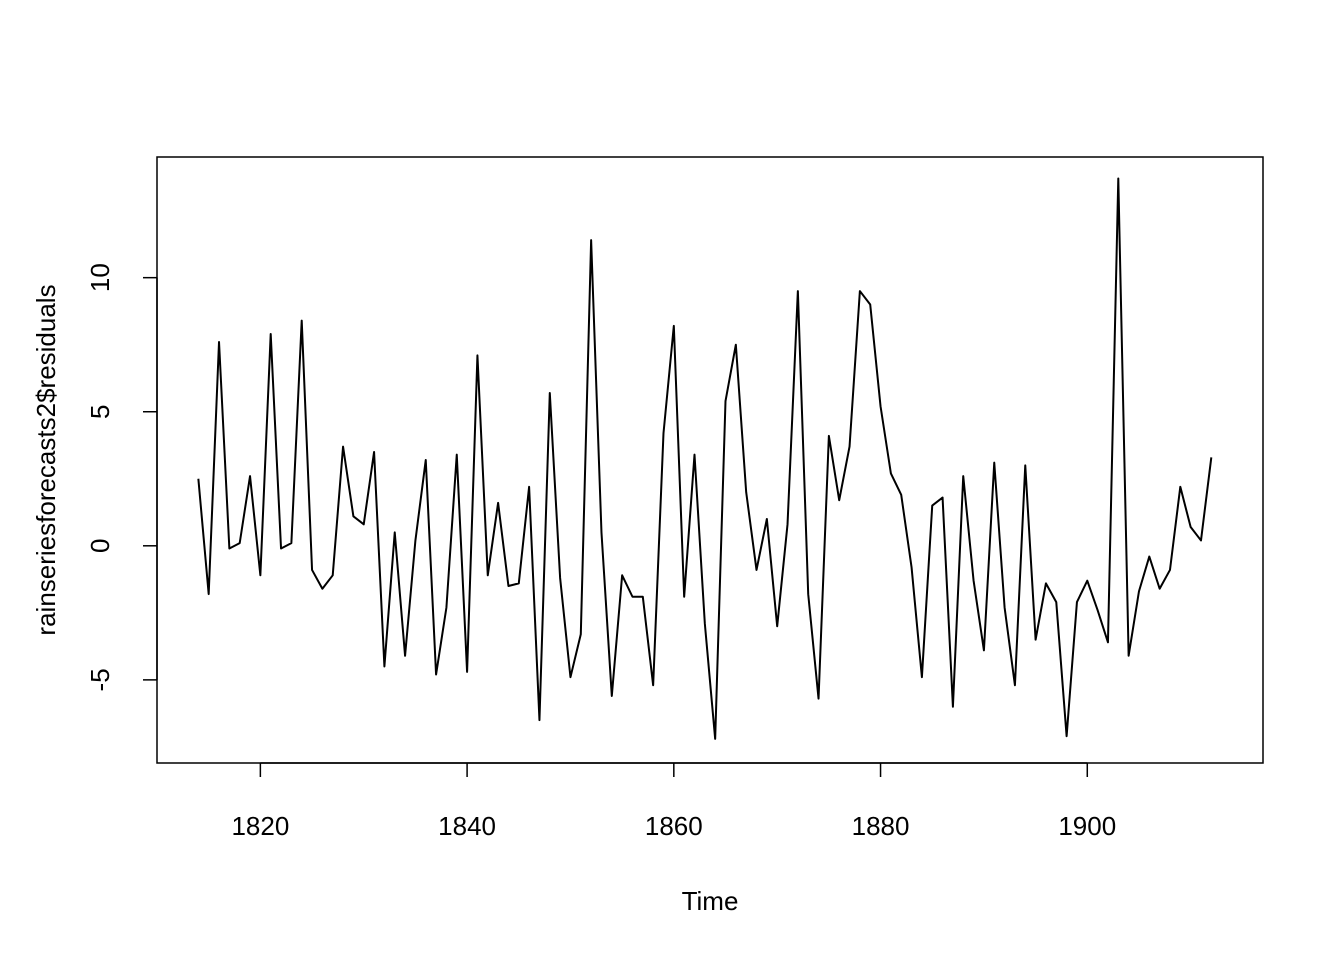 The image size is (1344, 960). Describe the element at coordinates (46, 459) in the screenshot. I see `y-axis-title: rainseriesforecasts2$residuals` at that location.